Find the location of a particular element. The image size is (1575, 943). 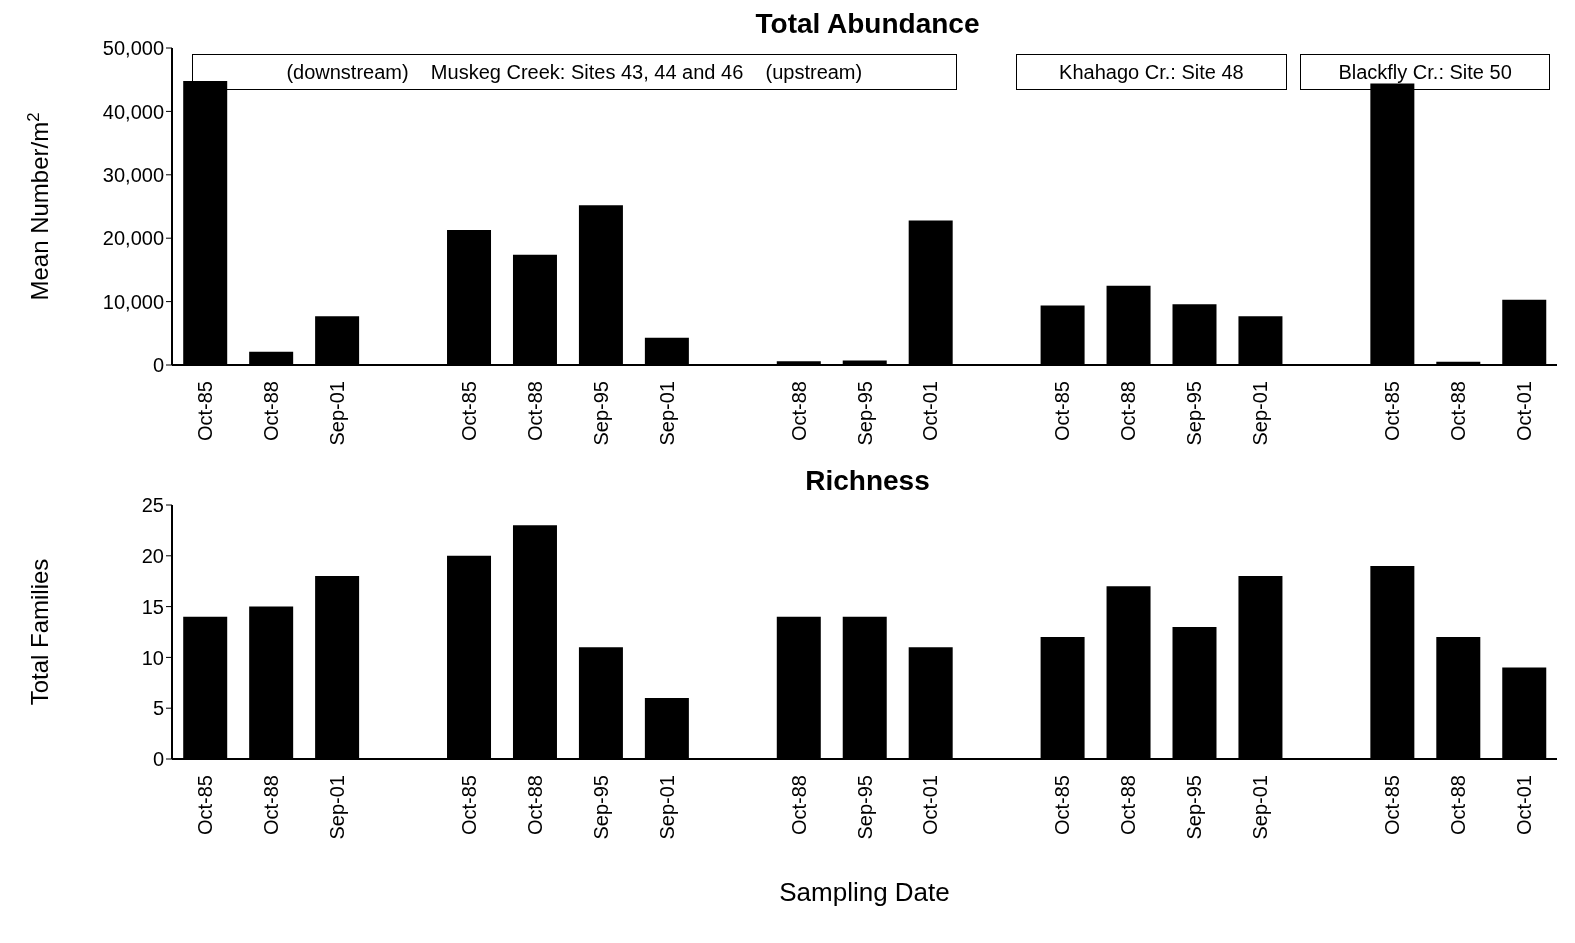

y-axis-title: Total Families is located at coordinates (39, 632).